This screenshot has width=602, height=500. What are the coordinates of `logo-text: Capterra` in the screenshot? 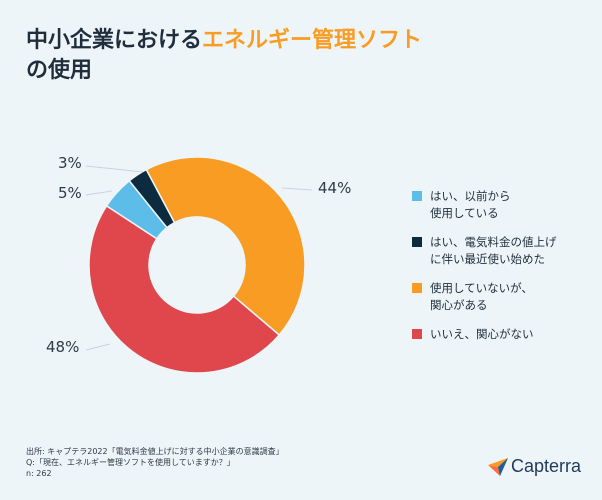 It's located at (546, 466).